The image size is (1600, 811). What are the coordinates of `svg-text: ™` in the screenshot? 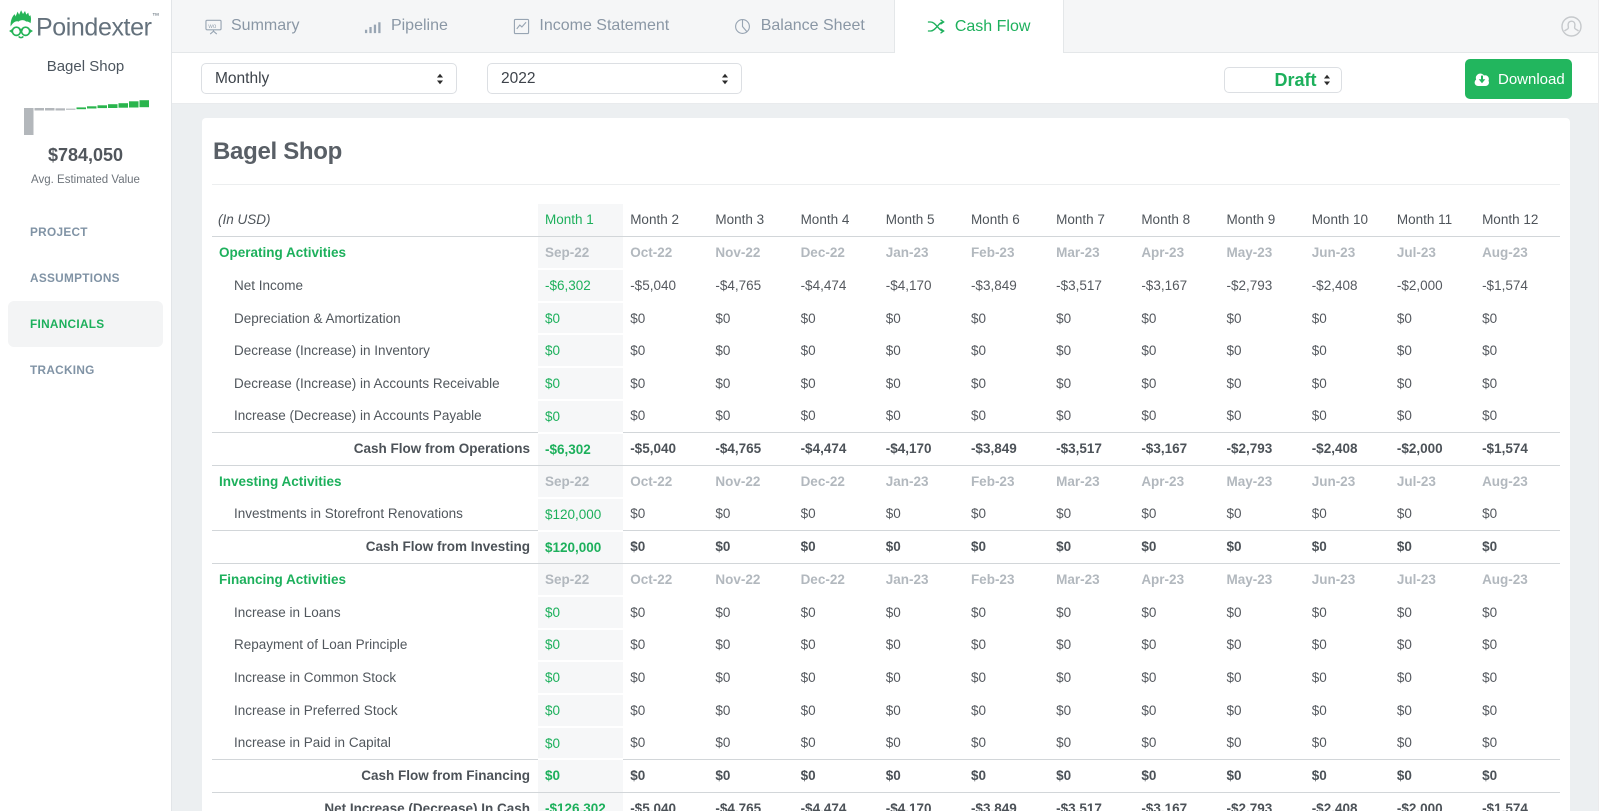 It's located at (156, 15).